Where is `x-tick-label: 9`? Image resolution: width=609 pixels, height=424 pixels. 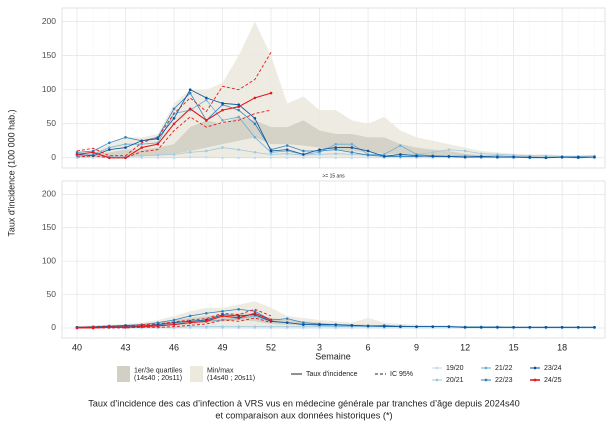
x-tick-label: 9 is located at coordinates (416, 347).